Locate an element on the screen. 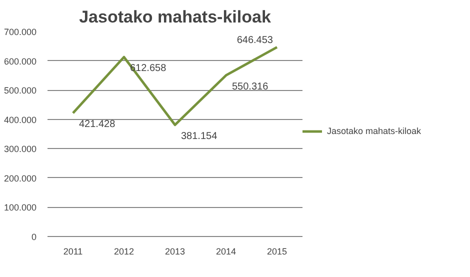  y-tick-label: 200.000 is located at coordinates (20, 178).